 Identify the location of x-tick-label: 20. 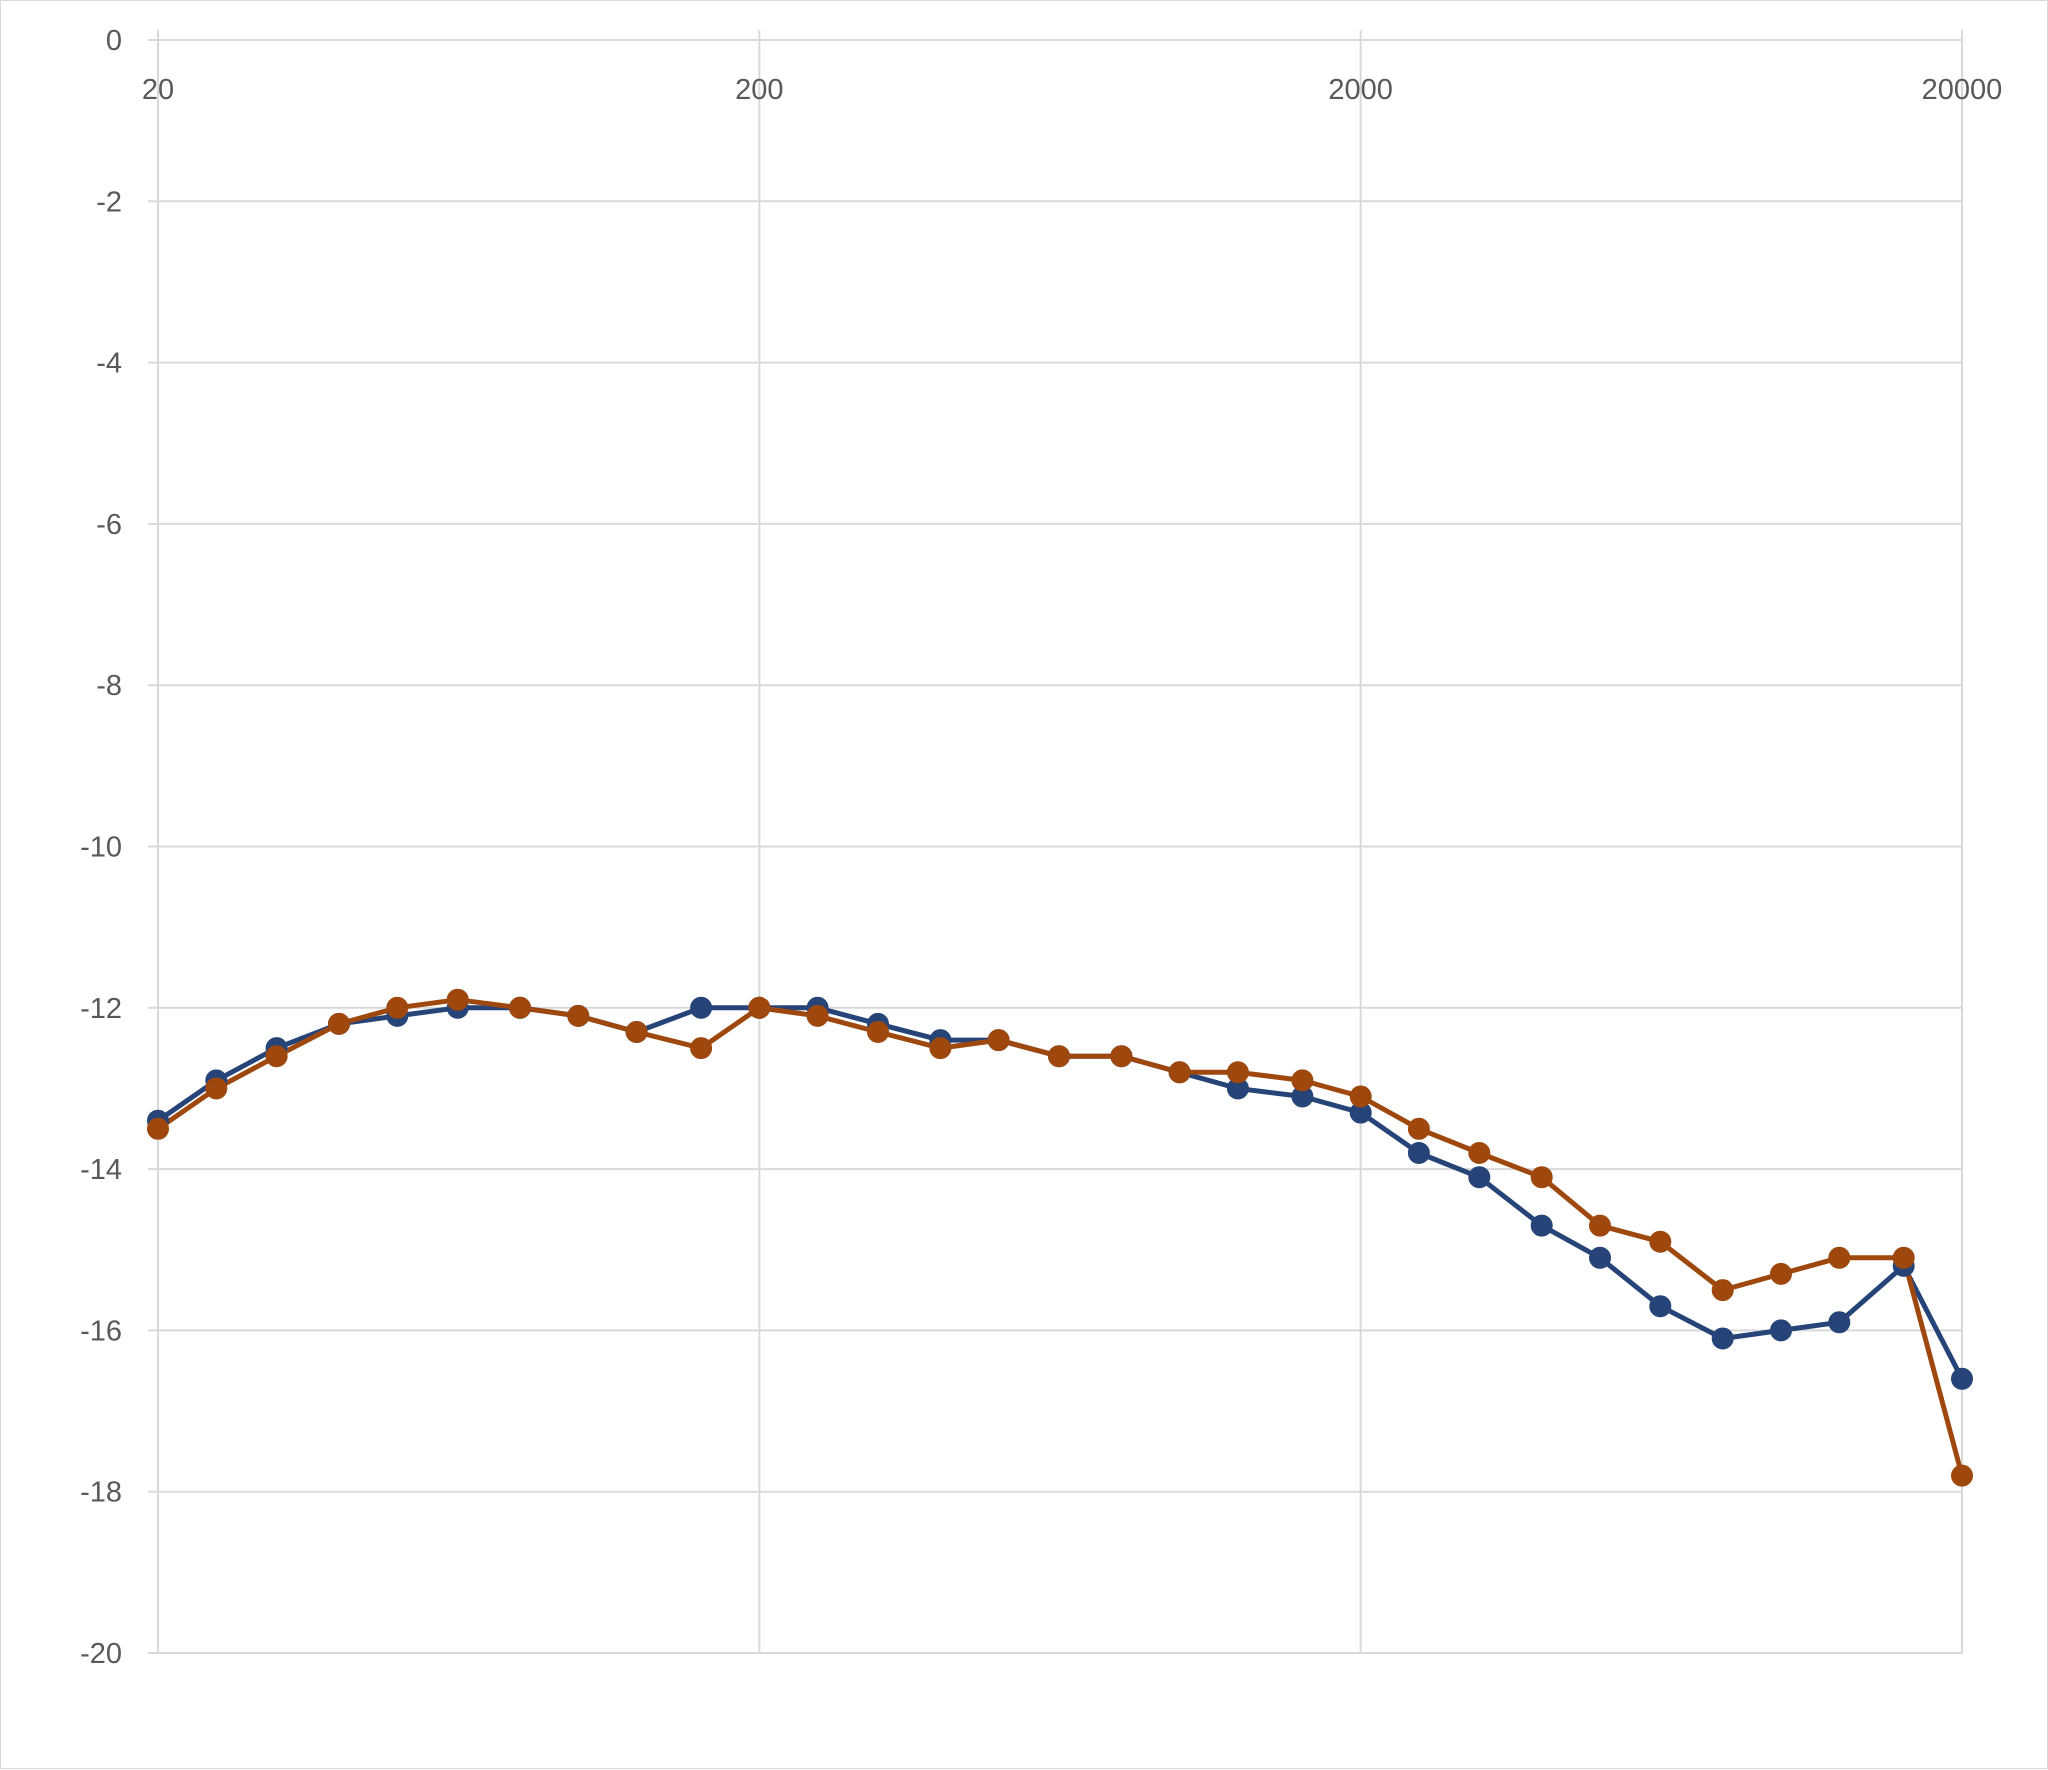
(158, 90).